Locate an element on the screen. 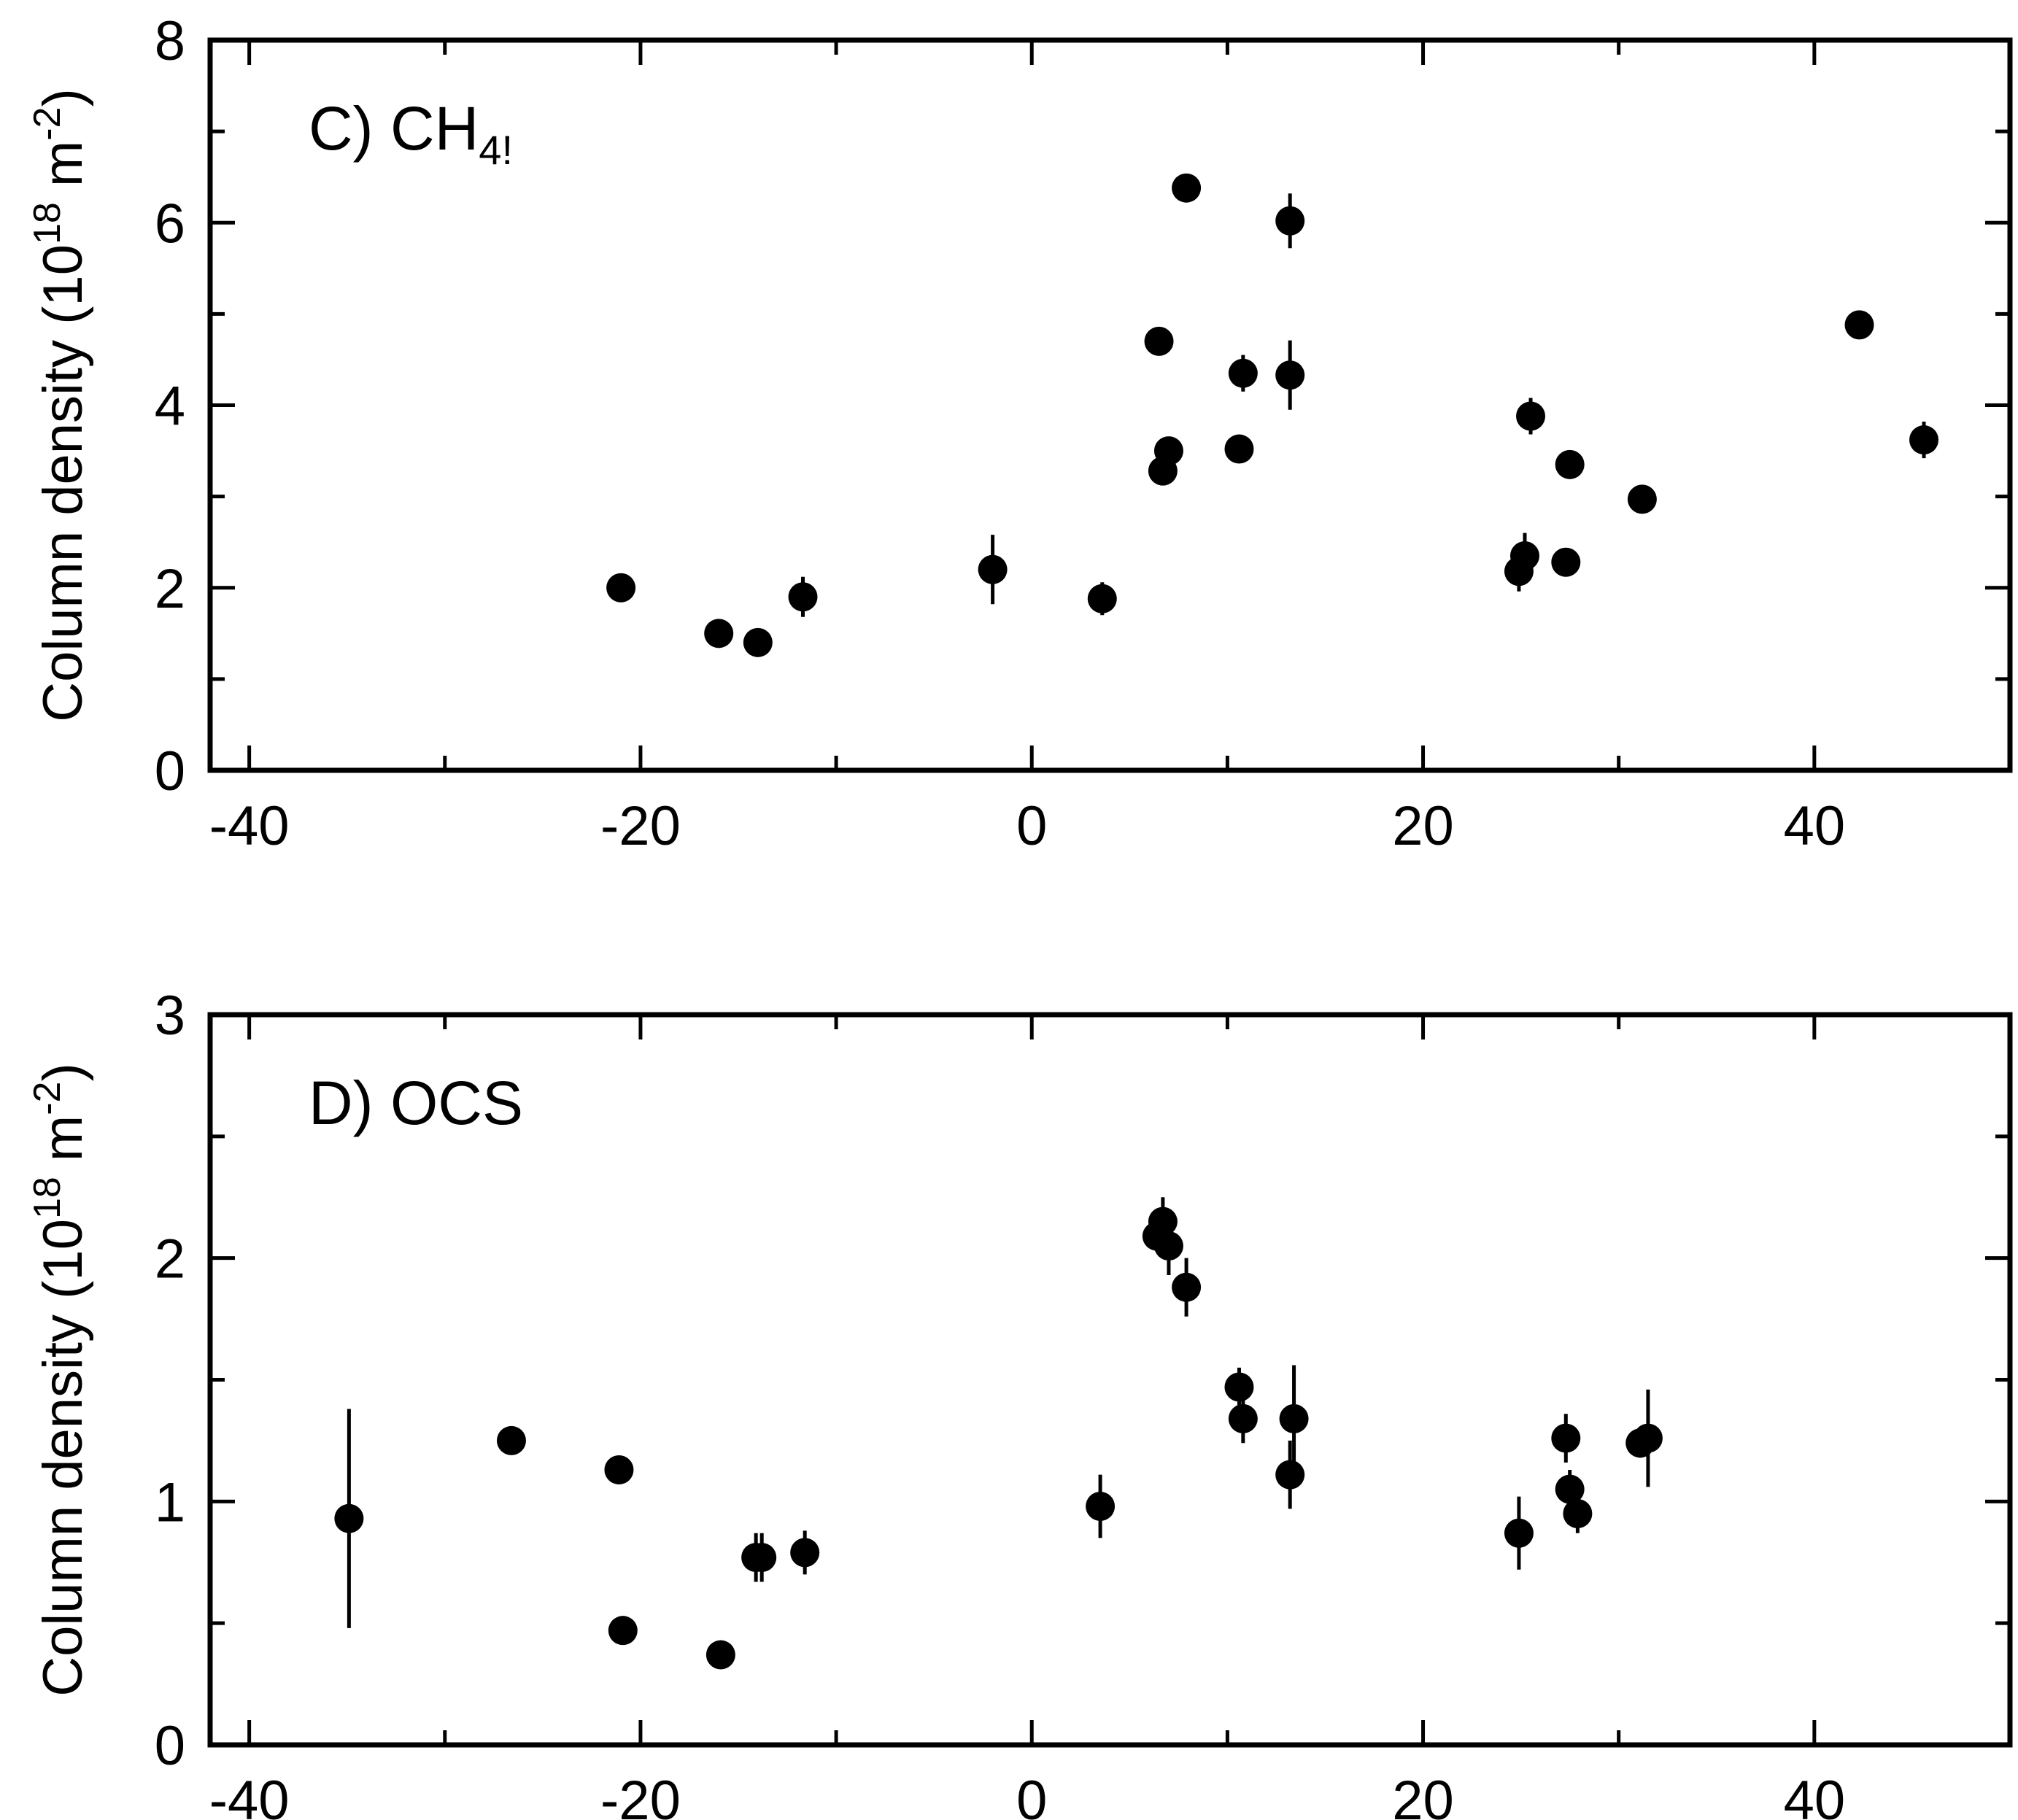 This screenshot has width=2018, height=1820. y-tick-label: 1 is located at coordinates (170, 1502).